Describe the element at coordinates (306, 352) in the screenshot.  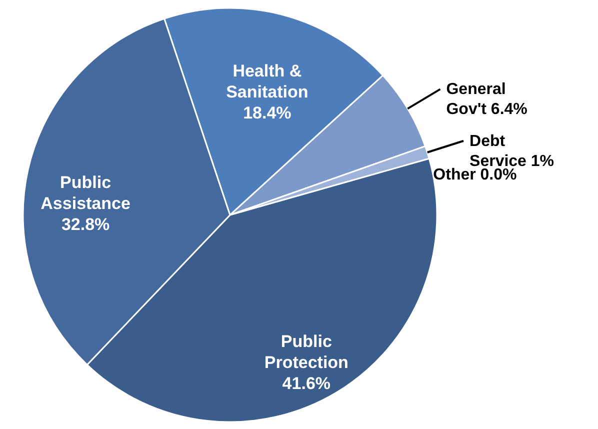
I see `slice-label: Public Protection` at that location.